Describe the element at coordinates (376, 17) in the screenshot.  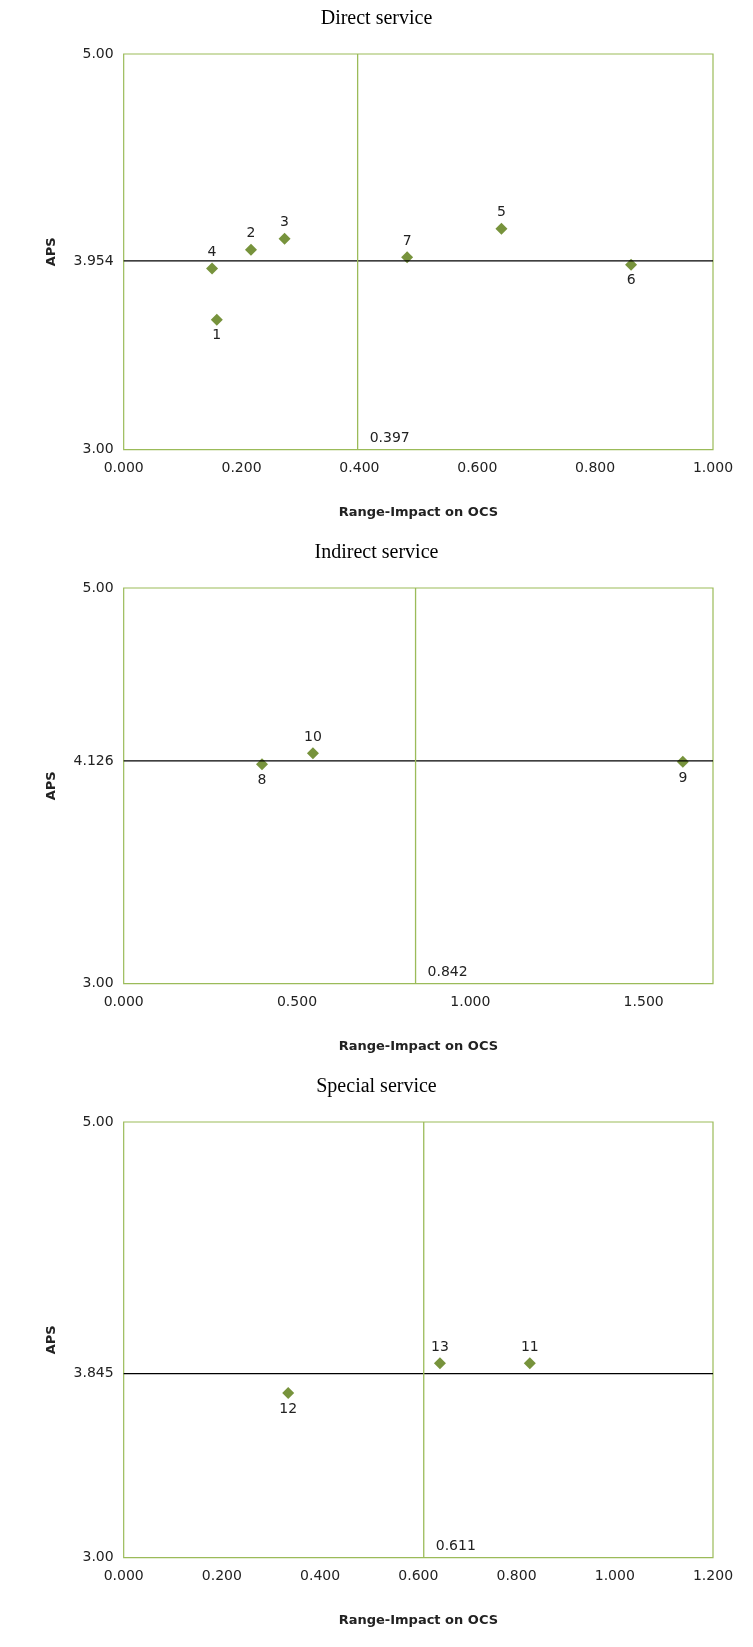
I see `chart-title: Direct service` at that location.